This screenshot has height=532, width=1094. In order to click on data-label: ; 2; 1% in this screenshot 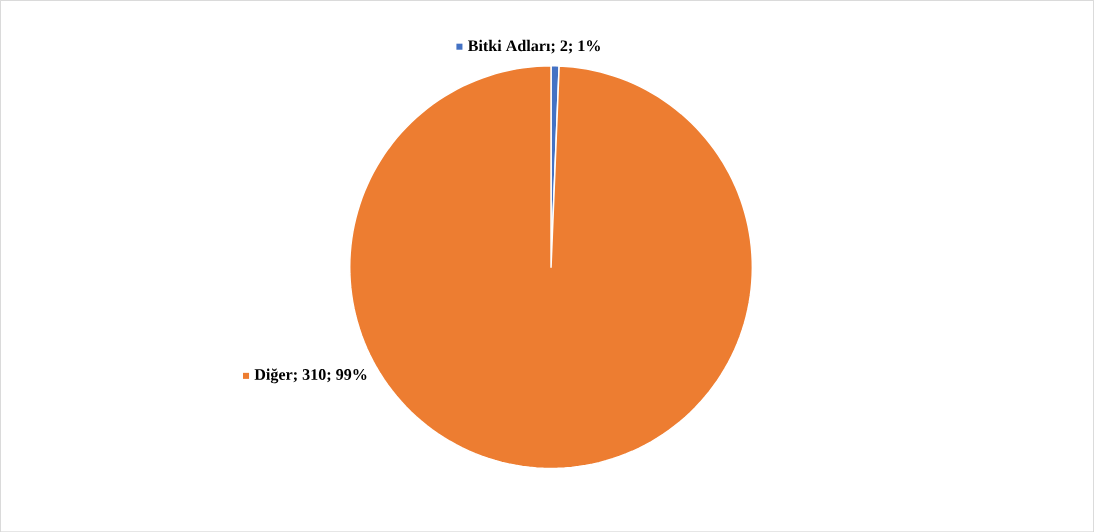, I will do `click(575, 47)`.